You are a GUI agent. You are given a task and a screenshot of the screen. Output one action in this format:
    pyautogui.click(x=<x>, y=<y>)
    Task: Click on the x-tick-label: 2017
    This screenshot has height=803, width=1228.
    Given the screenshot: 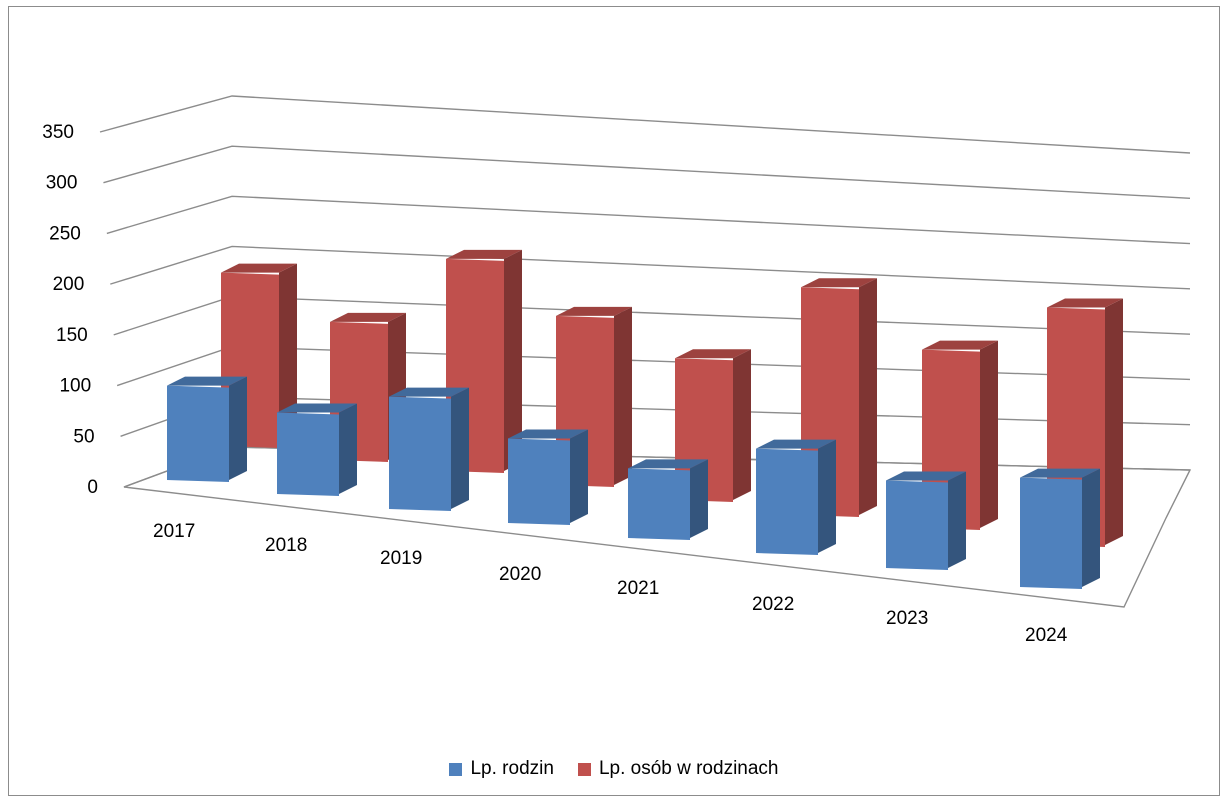 What is the action you would take?
    pyautogui.click(x=174, y=531)
    